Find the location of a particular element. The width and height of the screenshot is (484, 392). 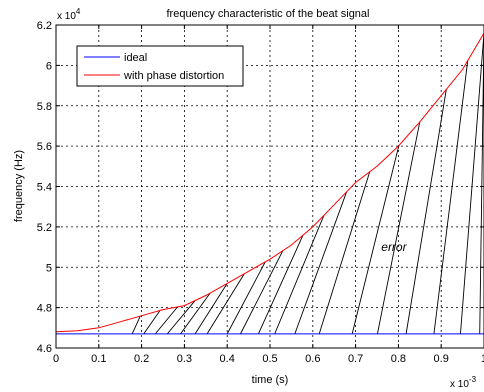

x-exponent-label: x 10-3 is located at coordinates (463, 382).